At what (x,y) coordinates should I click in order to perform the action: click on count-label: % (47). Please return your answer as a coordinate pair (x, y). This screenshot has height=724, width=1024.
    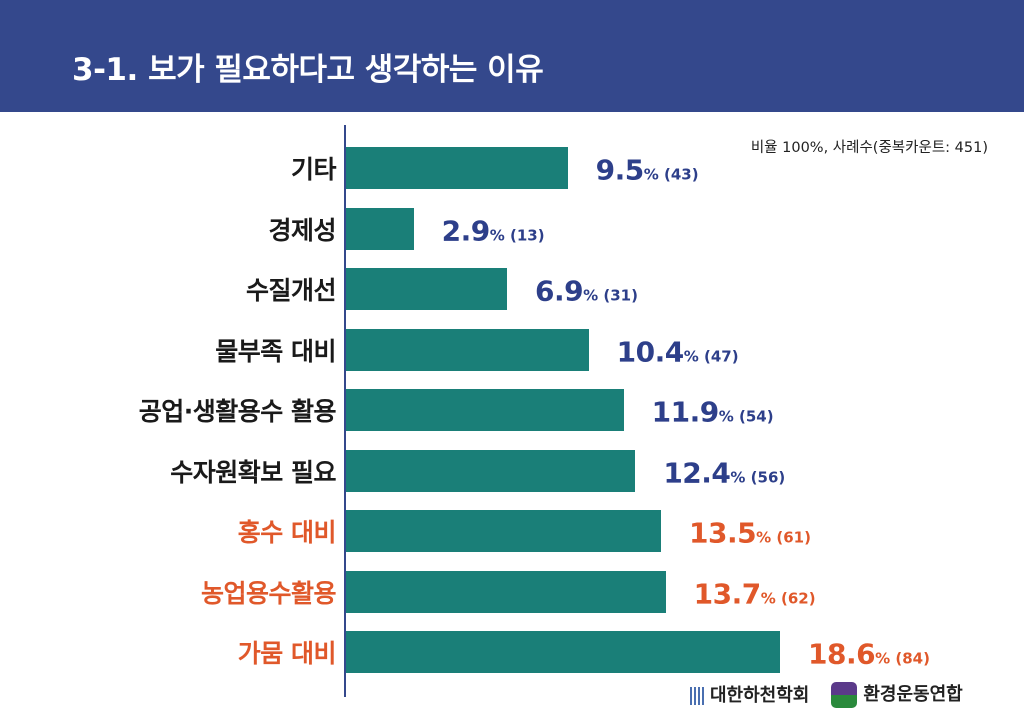
    Looking at the image, I should click on (711, 356).